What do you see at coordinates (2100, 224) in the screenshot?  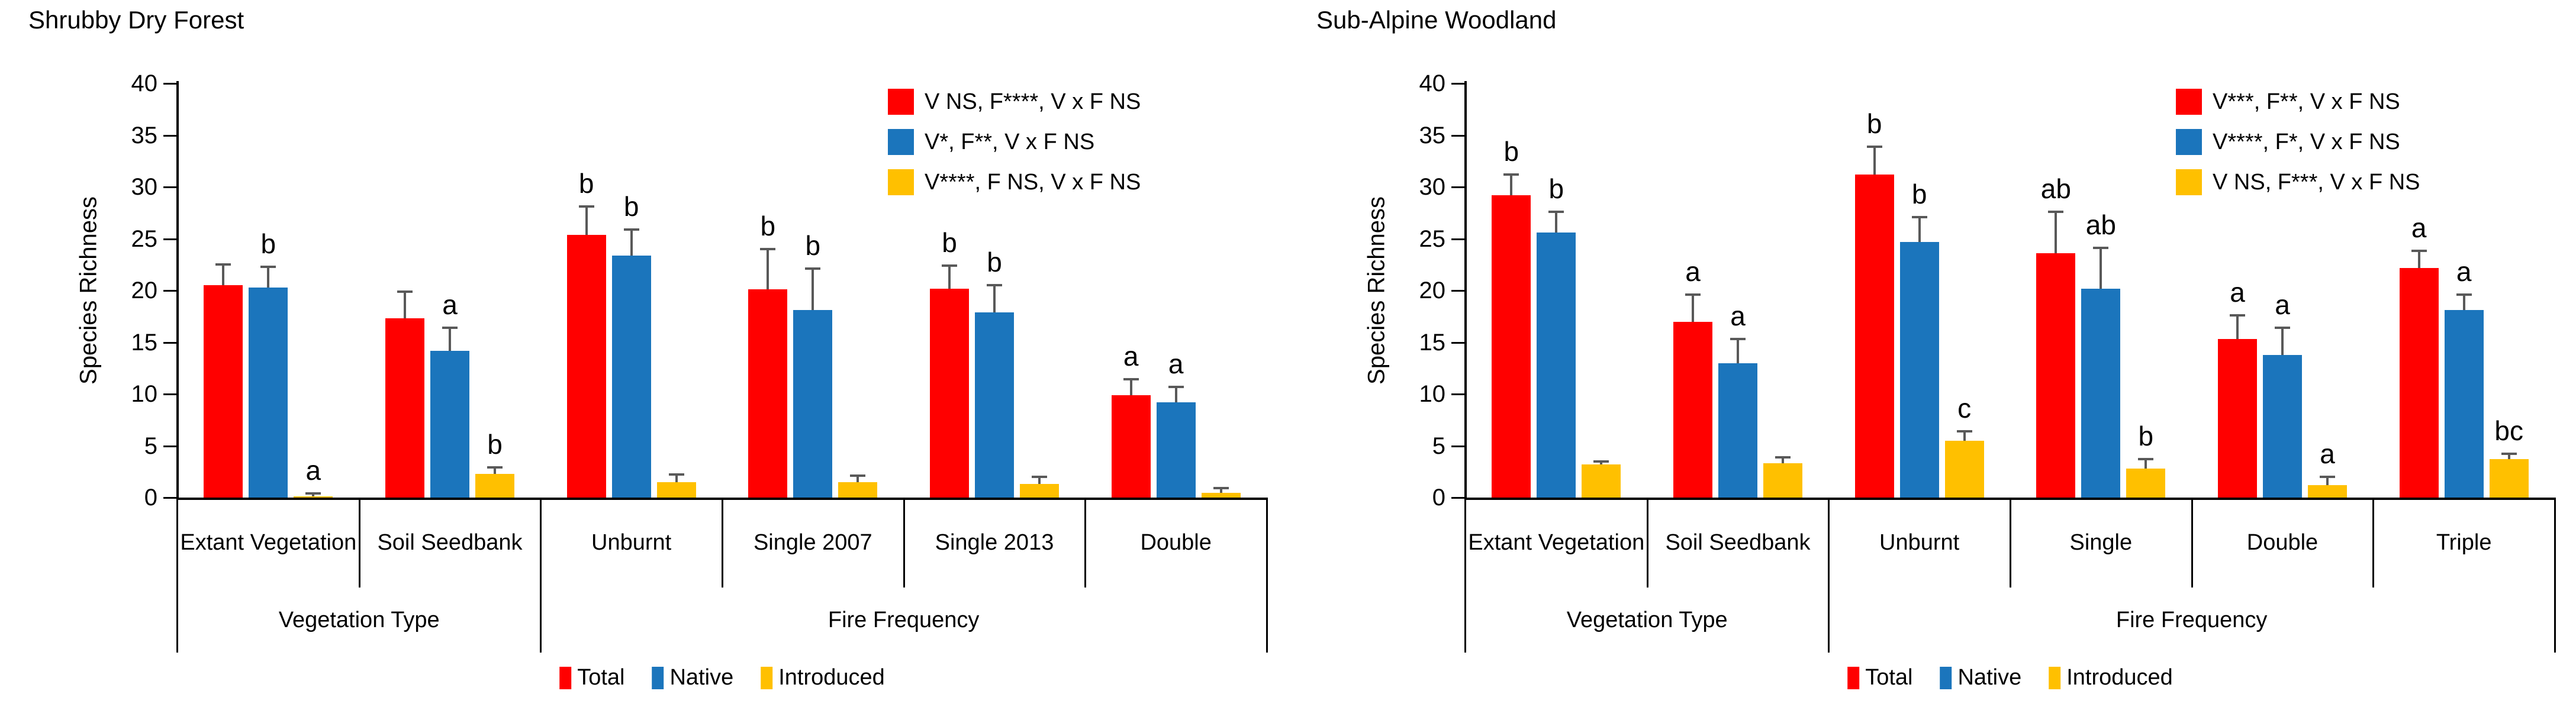 I see `significance-letter: ab` at bounding box center [2100, 224].